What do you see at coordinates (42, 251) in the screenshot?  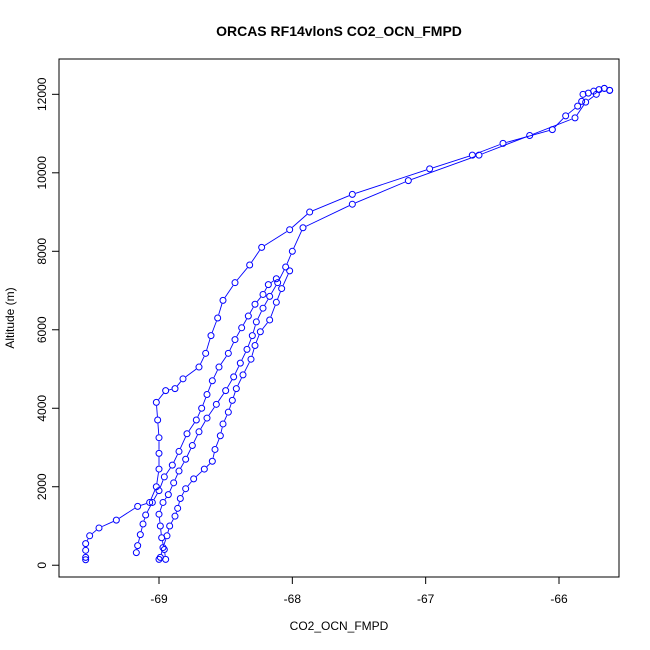 I see `y-tick-label: 8000` at bounding box center [42, 251].